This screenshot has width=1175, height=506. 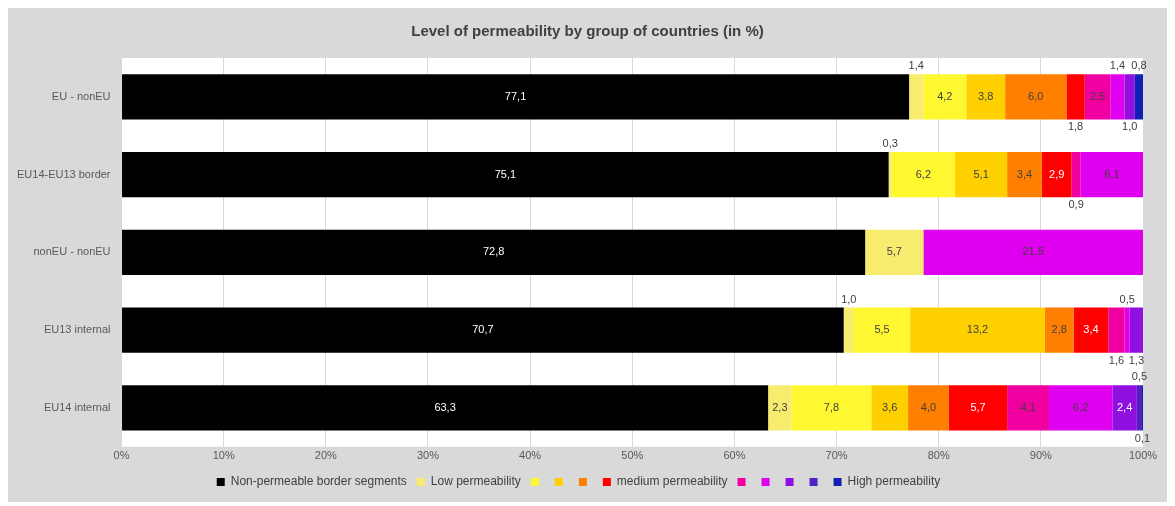 I want to click on x-tick-label: 100%, so click(x=1143, y=455).